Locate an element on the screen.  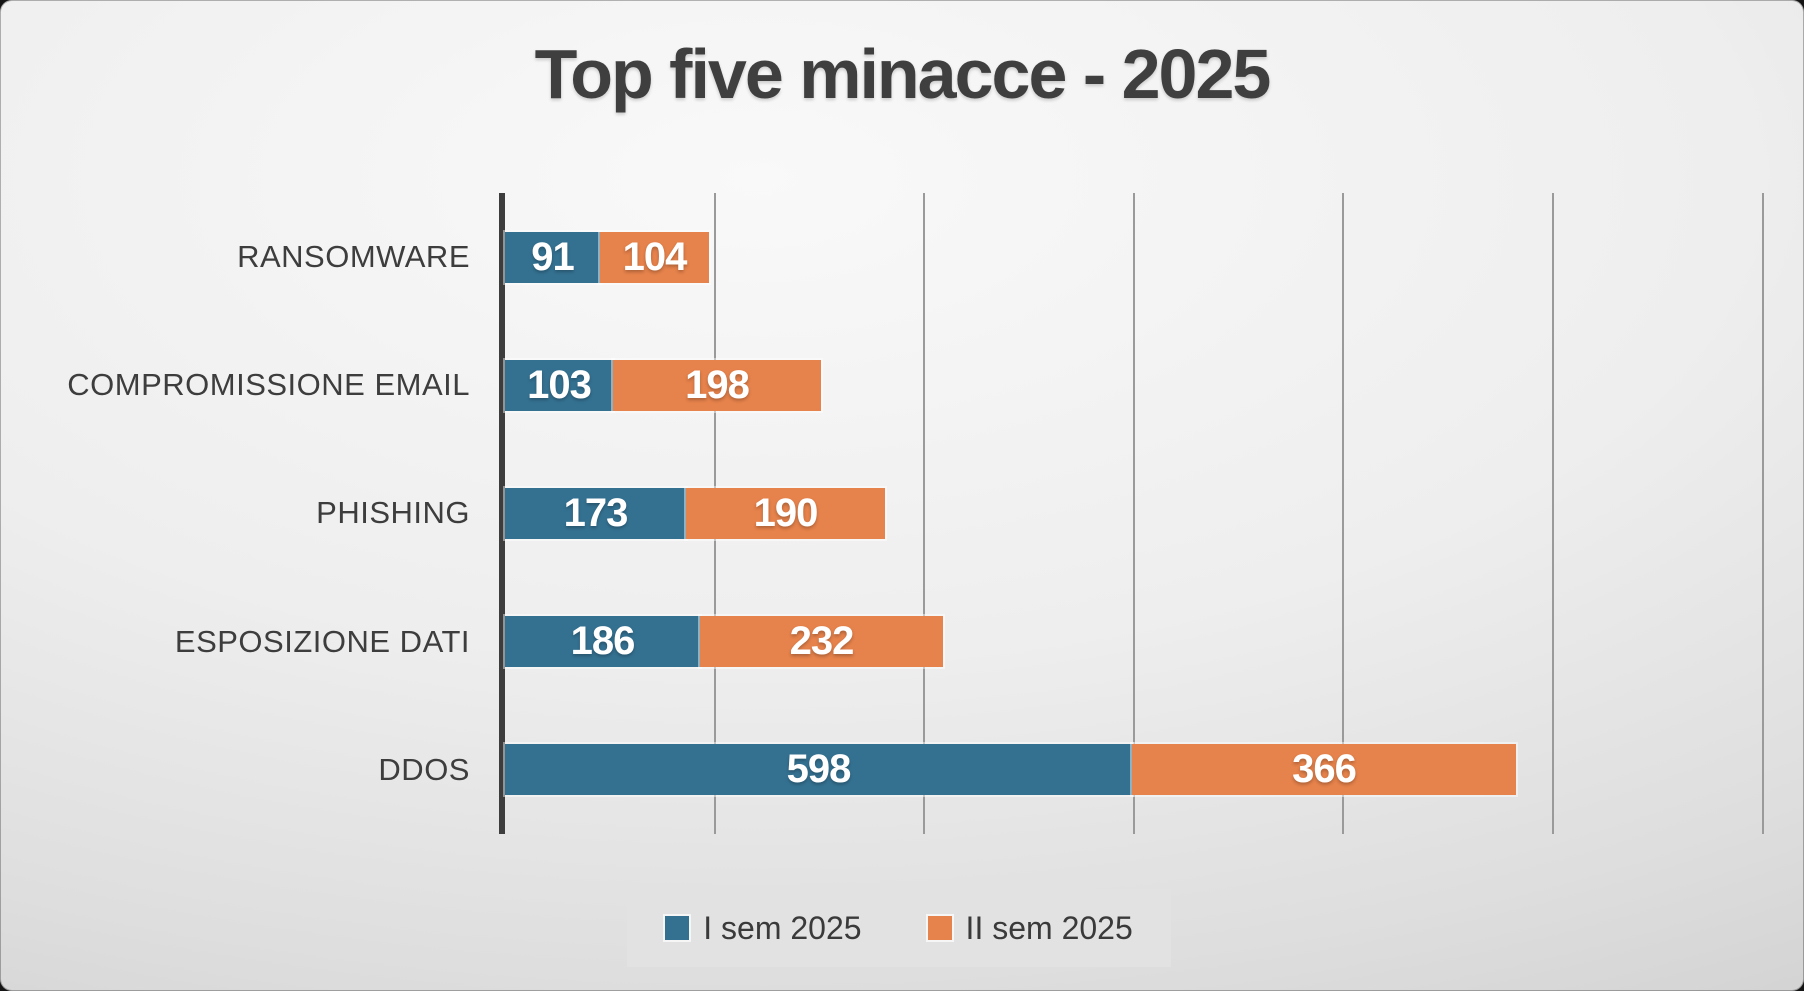
legend-item-i-sem-2025: I sem 2025 is located at coordinates (762, 928).